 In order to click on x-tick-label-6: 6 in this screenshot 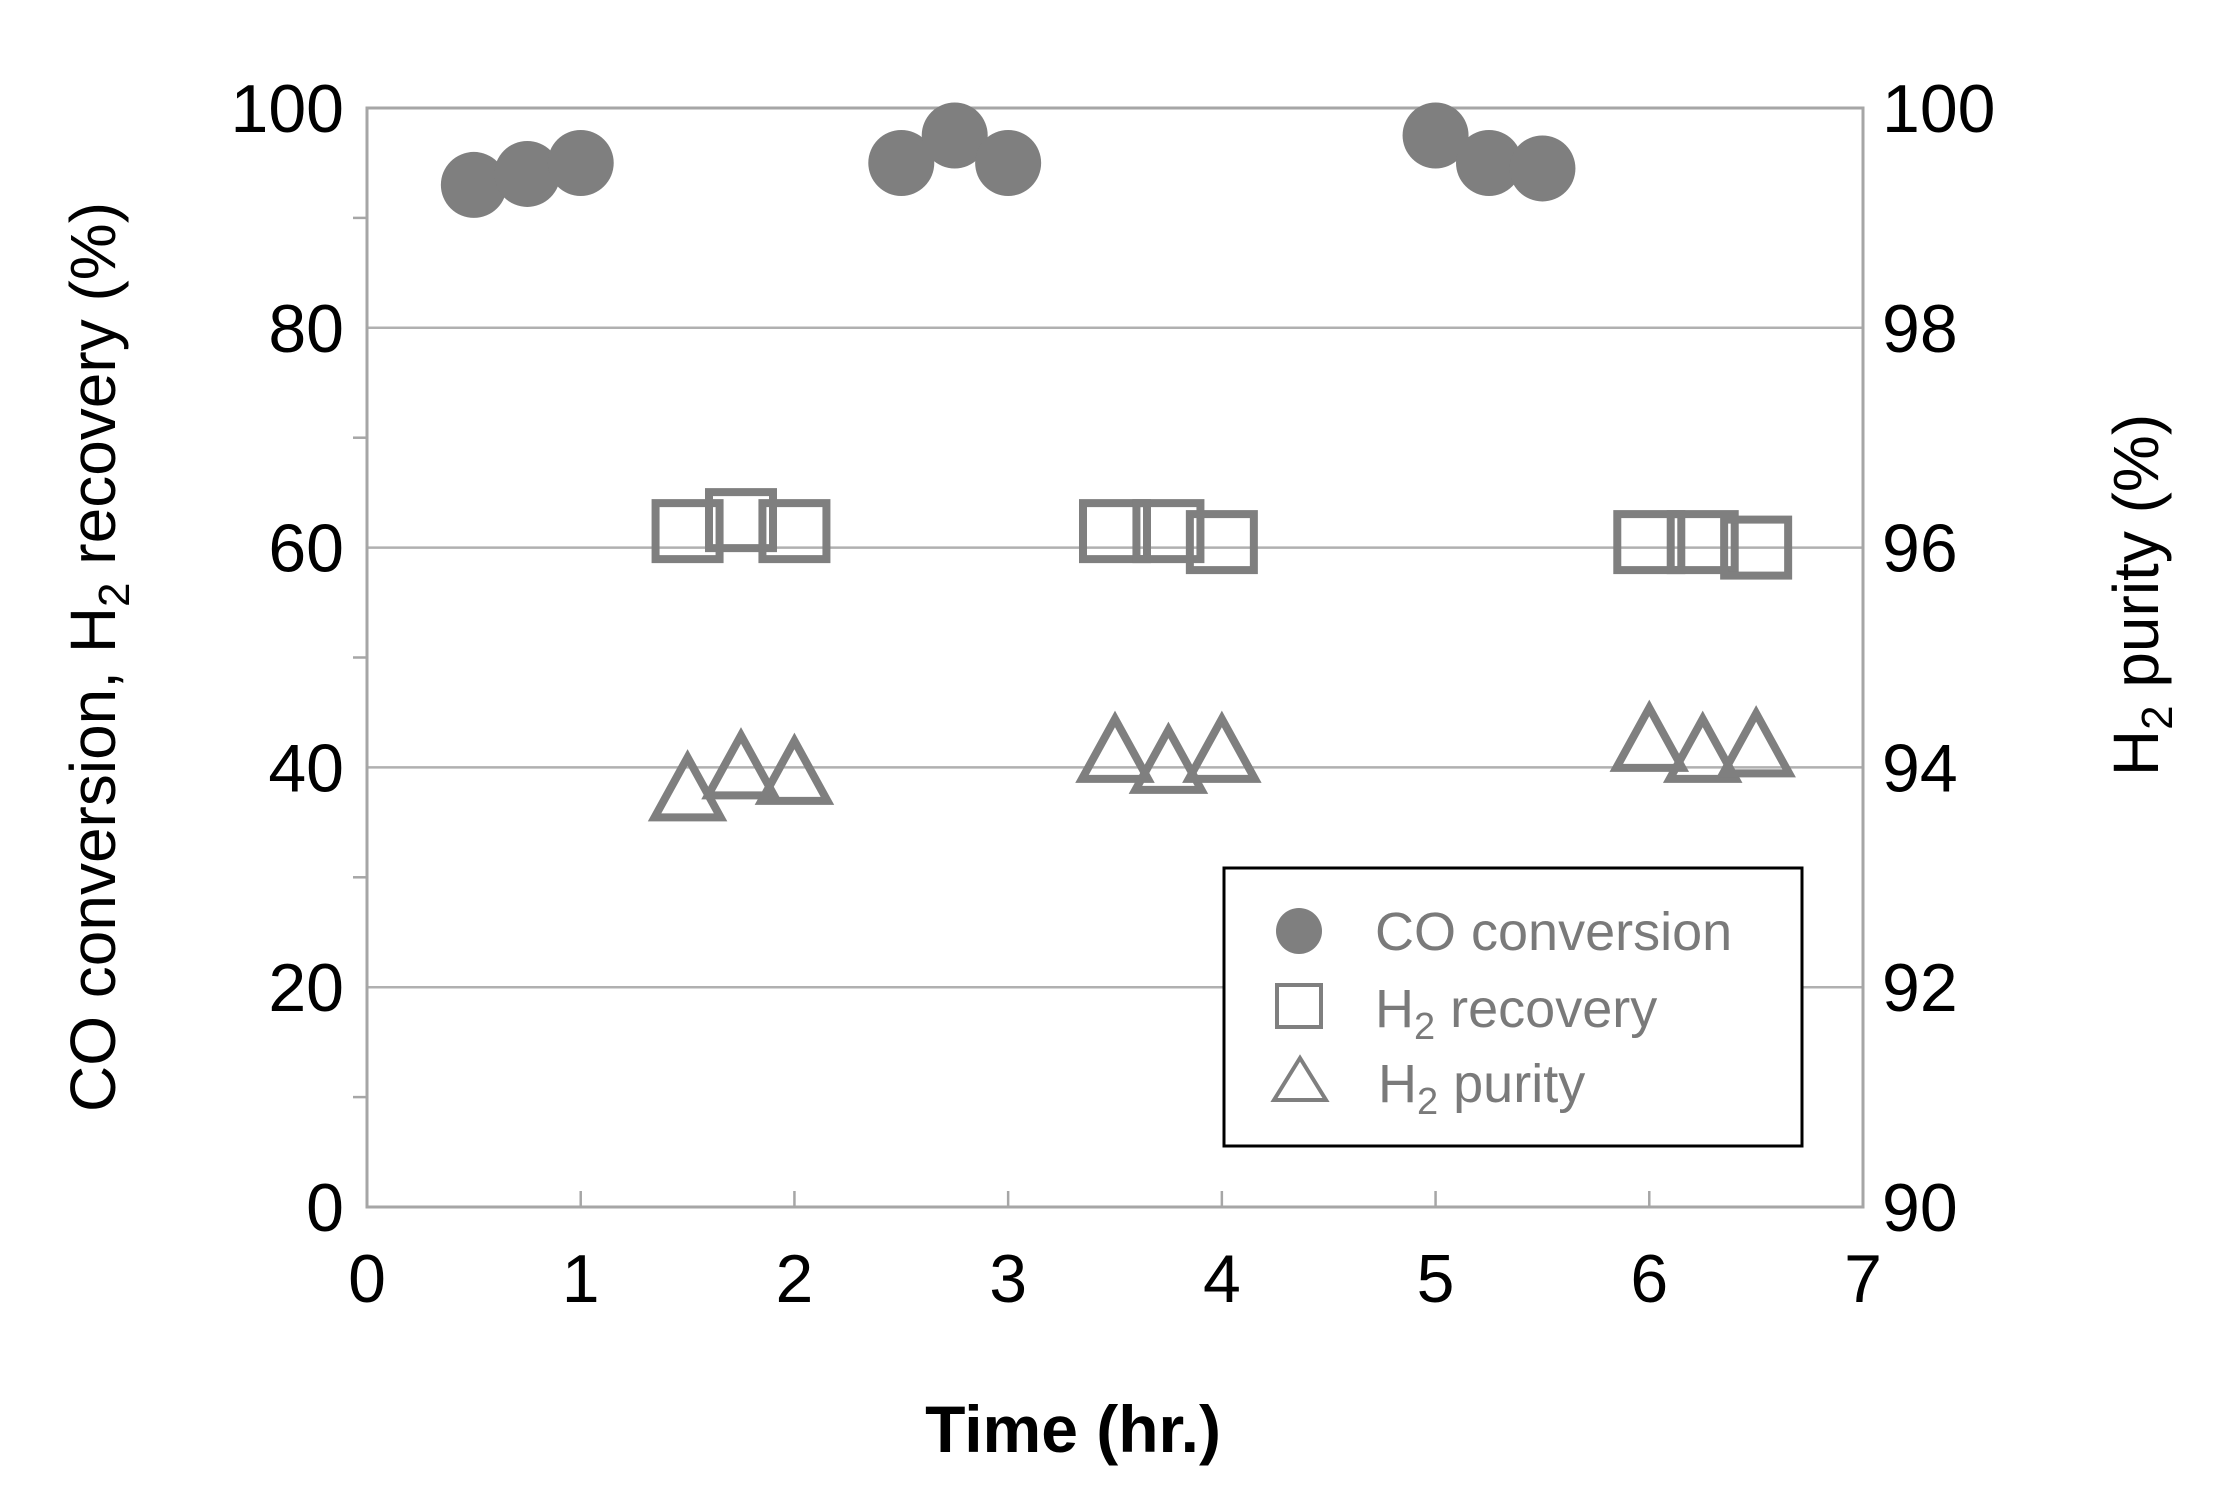, I will do `click(1649, 1279)`.